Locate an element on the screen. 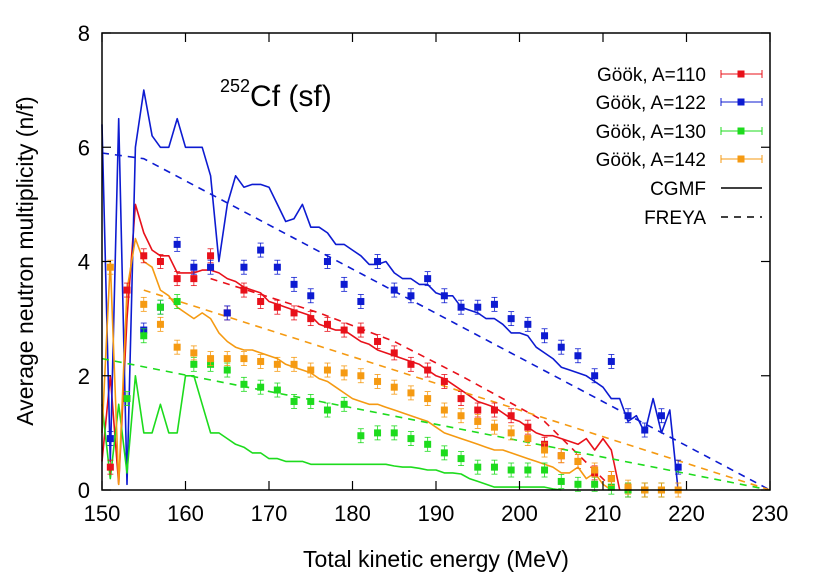  y-tick-label: 6 is located at coordinates (84, 147).